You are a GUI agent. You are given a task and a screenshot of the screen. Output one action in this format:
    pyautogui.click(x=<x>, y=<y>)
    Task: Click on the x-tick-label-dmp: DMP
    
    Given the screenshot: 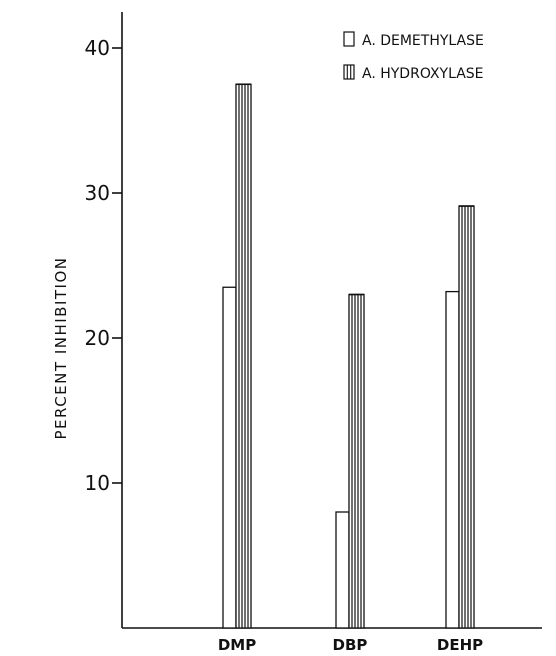 What is the action you would take?
    pyautogui.click(x=237, y=645)
    